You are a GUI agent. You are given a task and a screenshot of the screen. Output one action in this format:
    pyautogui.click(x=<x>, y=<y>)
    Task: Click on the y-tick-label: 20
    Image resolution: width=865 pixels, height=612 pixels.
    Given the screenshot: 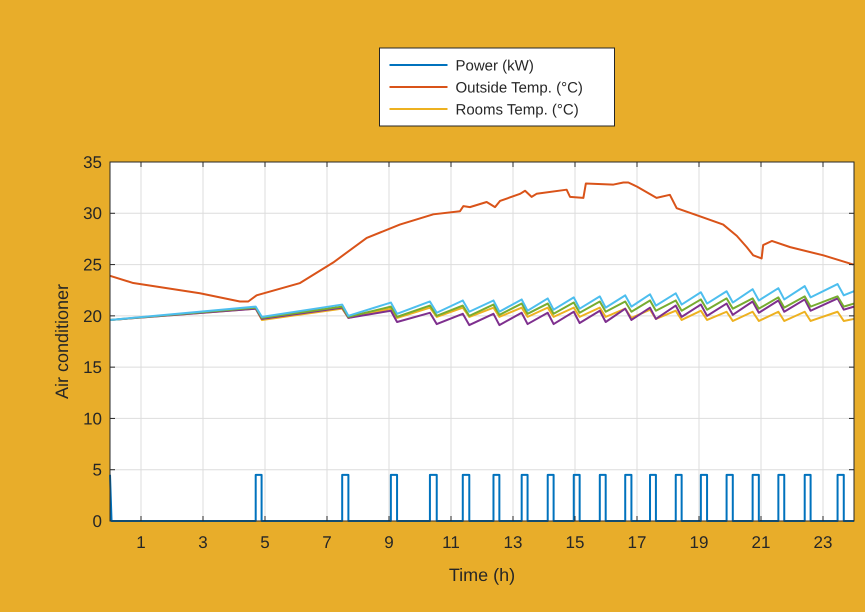 What is the action you would take?
    pyautogui.click(x=92, y=316)
    